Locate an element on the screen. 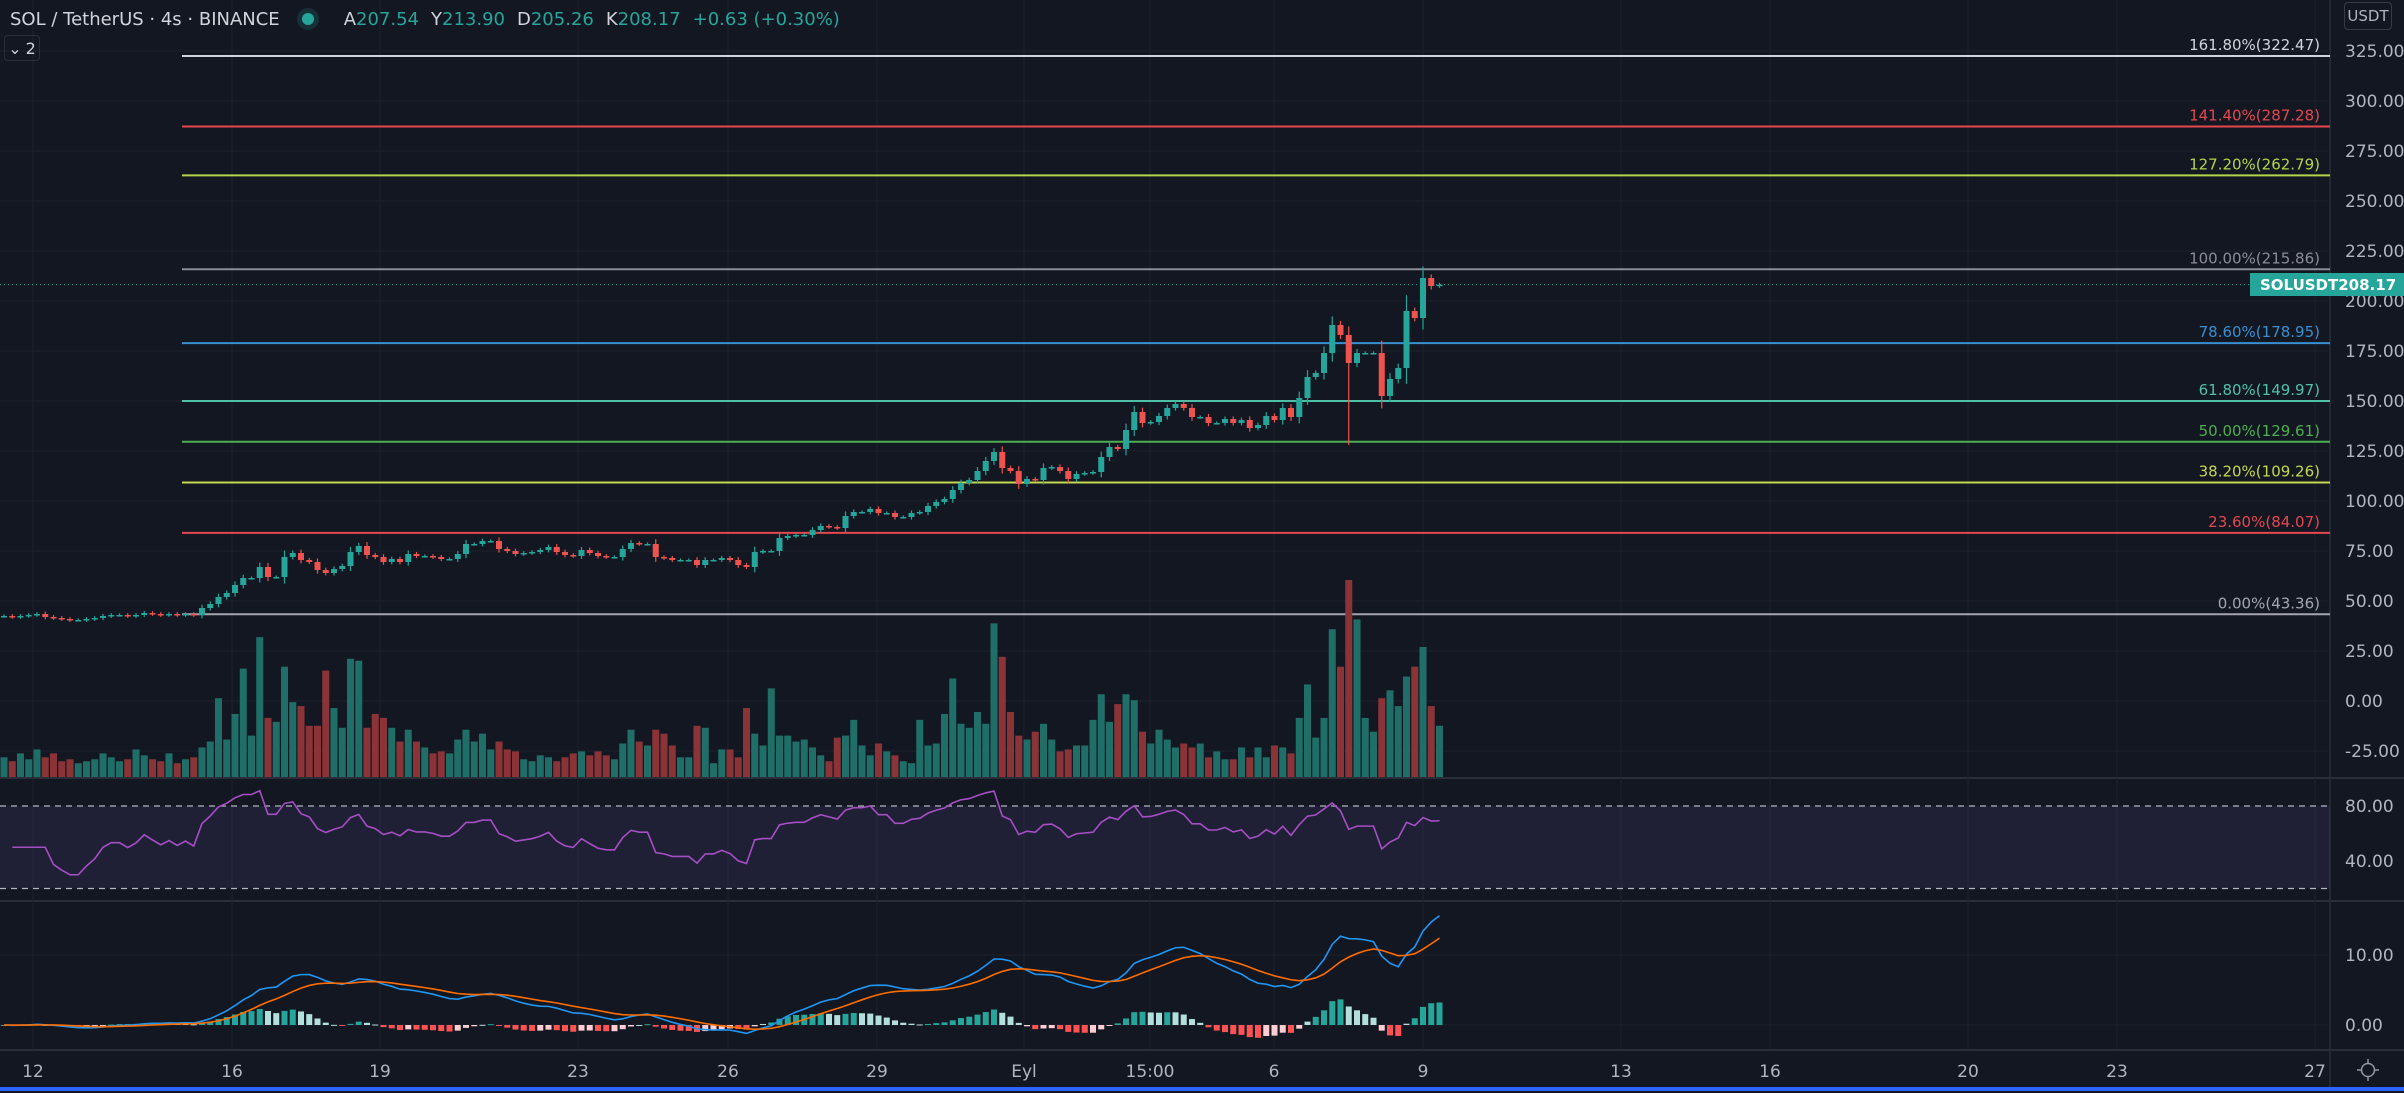 Image resolution: width=2404 pixels, height=1093 pixels. settings-gear-icon is located at coordinates (2368, 1070).